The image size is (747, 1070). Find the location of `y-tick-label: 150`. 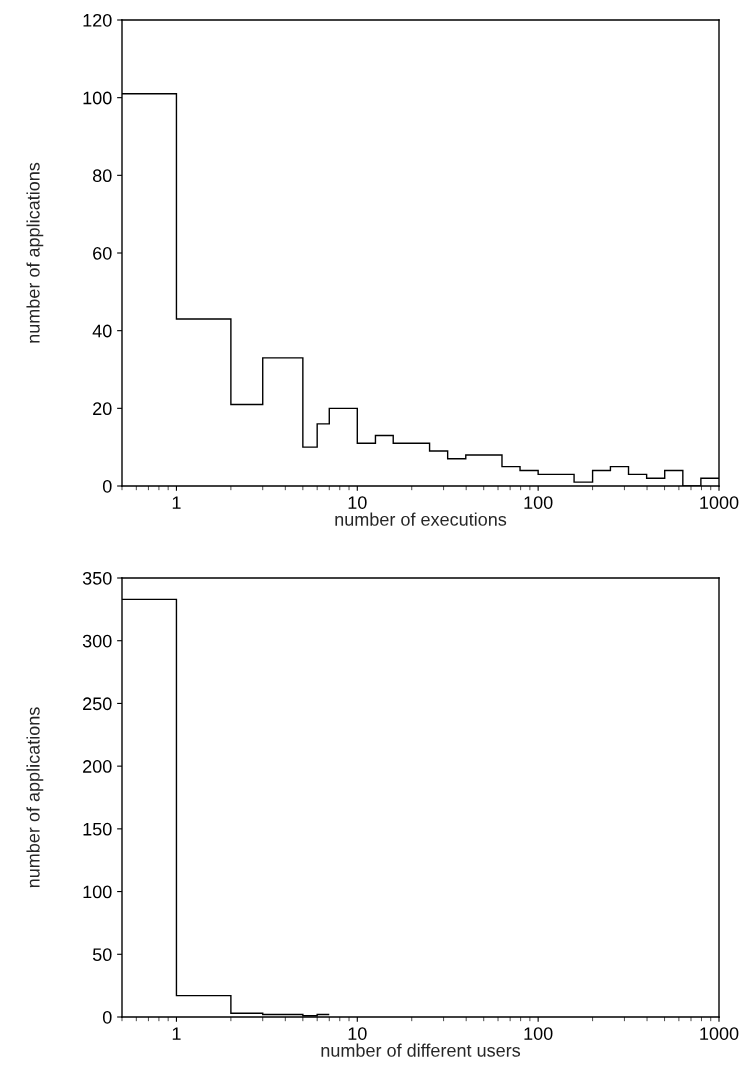

y-tick-label: 150 is located at coordinates (97, 829).